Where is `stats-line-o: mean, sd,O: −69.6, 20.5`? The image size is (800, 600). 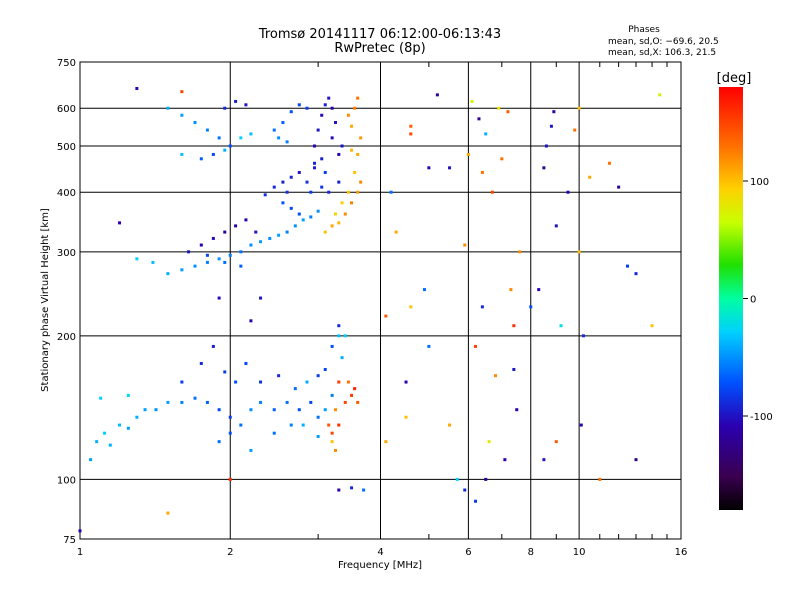 stats-line-o: mean, sd,O: −69.6, 20.5 is located at coordinates (663, 42).